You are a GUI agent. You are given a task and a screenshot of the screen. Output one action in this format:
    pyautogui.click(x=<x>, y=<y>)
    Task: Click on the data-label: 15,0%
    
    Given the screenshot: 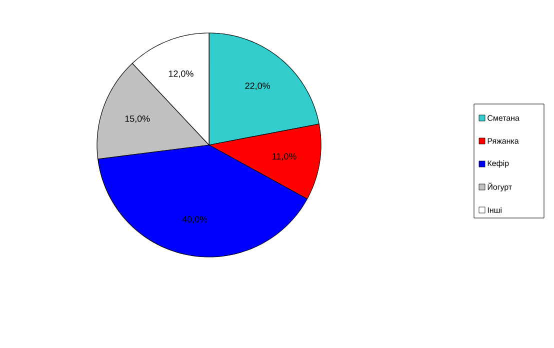 What is the action you would take?
    pyautogui.click(x=137, y=119)
    